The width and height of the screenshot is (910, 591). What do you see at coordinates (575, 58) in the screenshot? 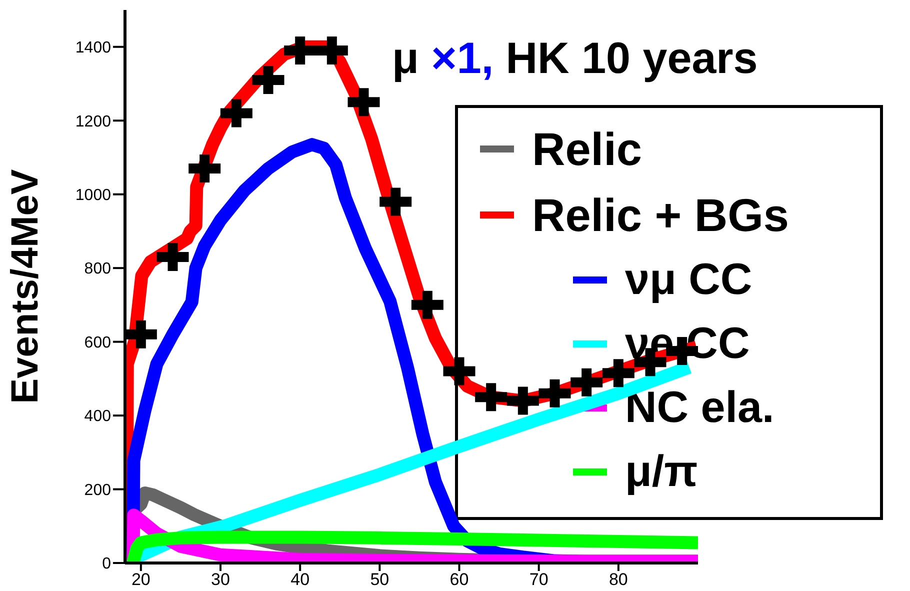
I see `annotation: μ ×1, HK 10 years` at bounding box center [575, 58].